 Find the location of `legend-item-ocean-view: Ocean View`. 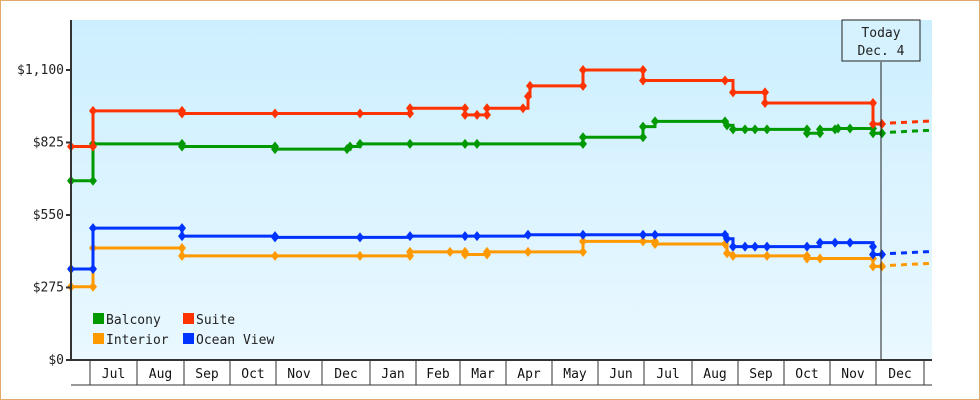

legend-item-ocean-view: Ocean View is located at coordinates (228, 340).